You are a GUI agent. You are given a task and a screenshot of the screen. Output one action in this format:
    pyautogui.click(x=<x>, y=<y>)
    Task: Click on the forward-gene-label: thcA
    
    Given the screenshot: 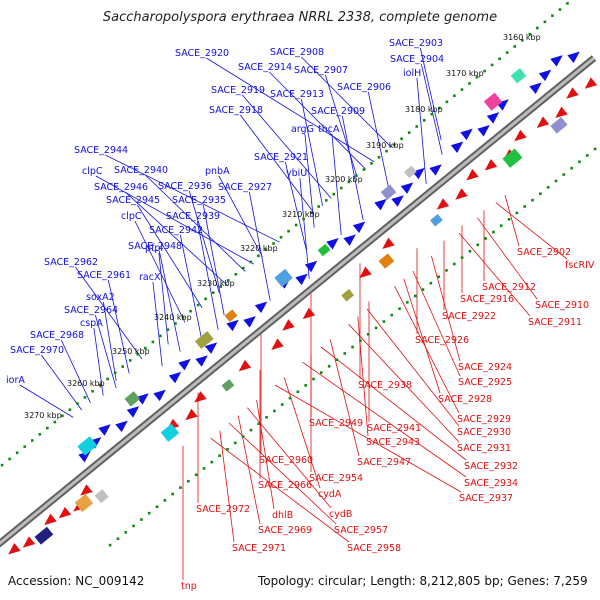 What is the action you would take?
    pyautogui.click(x=329, y=129)
    